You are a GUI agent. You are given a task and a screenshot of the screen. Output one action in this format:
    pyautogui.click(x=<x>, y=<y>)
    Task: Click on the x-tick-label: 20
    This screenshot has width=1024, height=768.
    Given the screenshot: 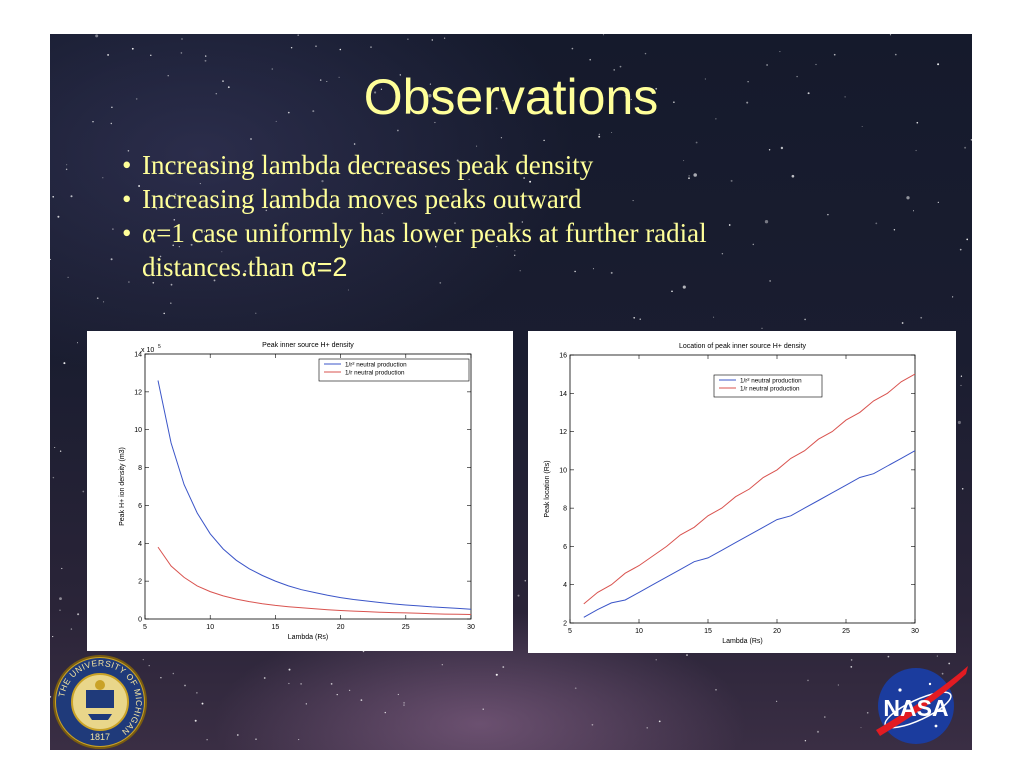 What is the action you would take?
    pyautogui.click(x=341, y=627)
    